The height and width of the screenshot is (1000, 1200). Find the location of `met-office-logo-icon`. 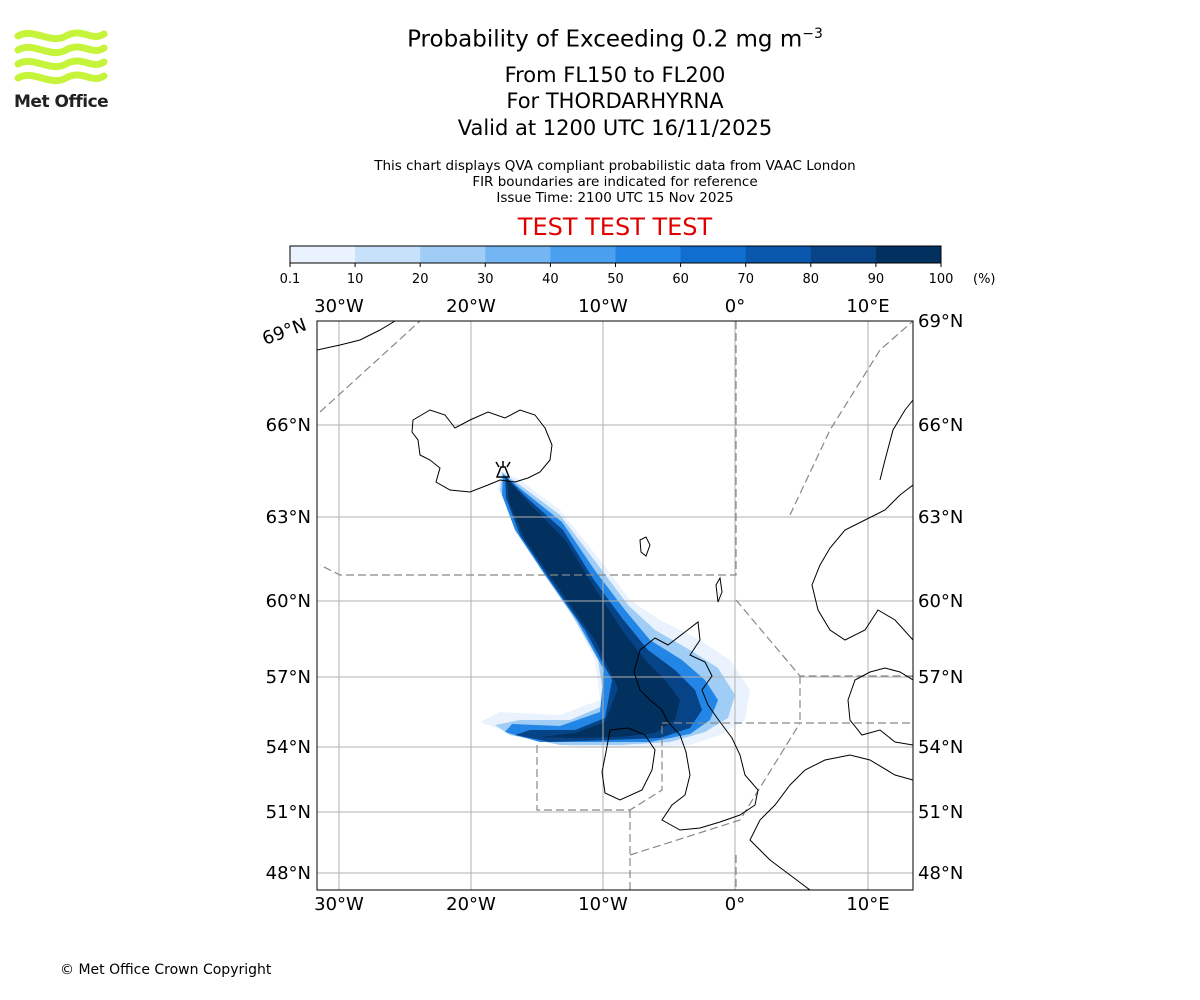

met-office-logo-icon is located at coordinates (61, 57).